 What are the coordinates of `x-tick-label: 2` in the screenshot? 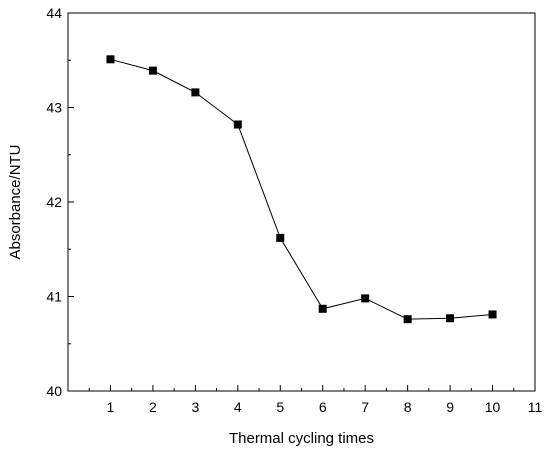 It's located at (153, 407).